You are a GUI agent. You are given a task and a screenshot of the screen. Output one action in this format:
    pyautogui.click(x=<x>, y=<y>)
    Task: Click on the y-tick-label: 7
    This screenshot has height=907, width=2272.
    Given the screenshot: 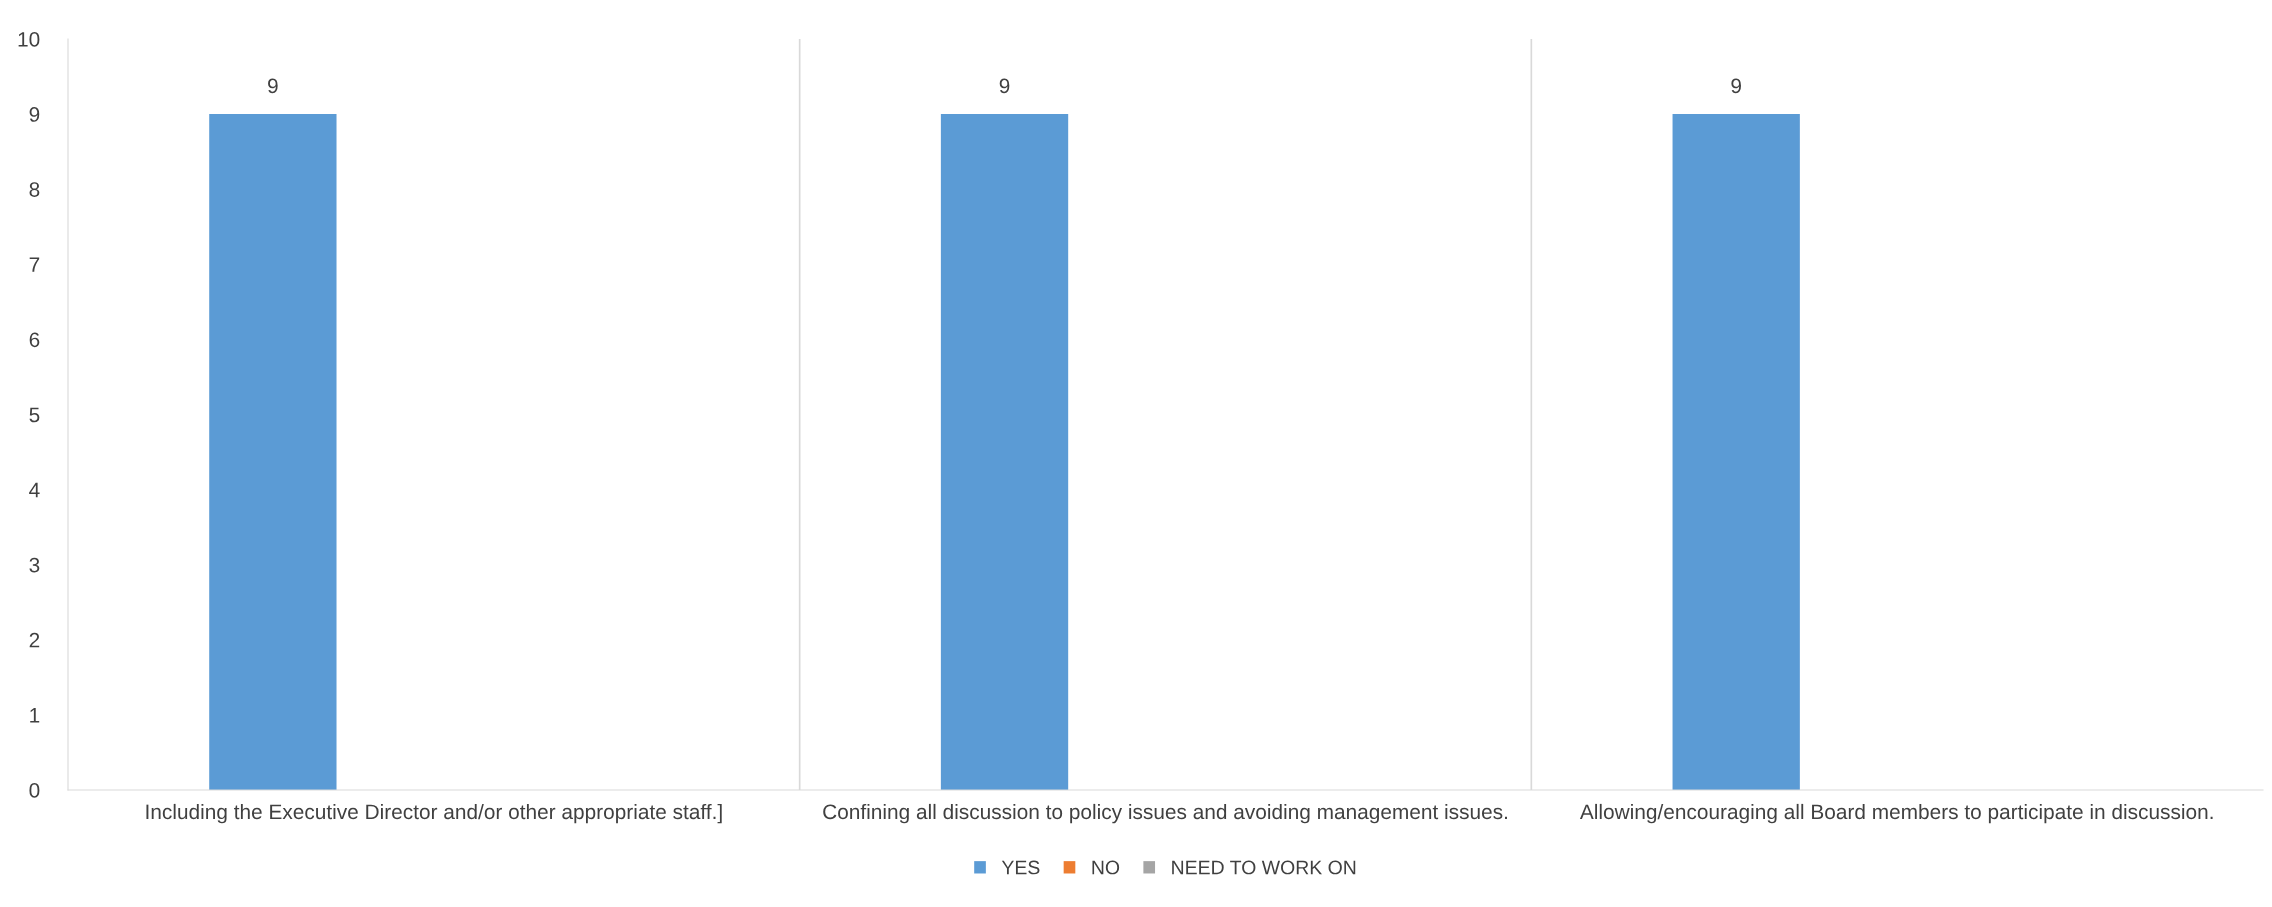 What is the action you would take?
    pyautogui.click(x=34, y=264)
    